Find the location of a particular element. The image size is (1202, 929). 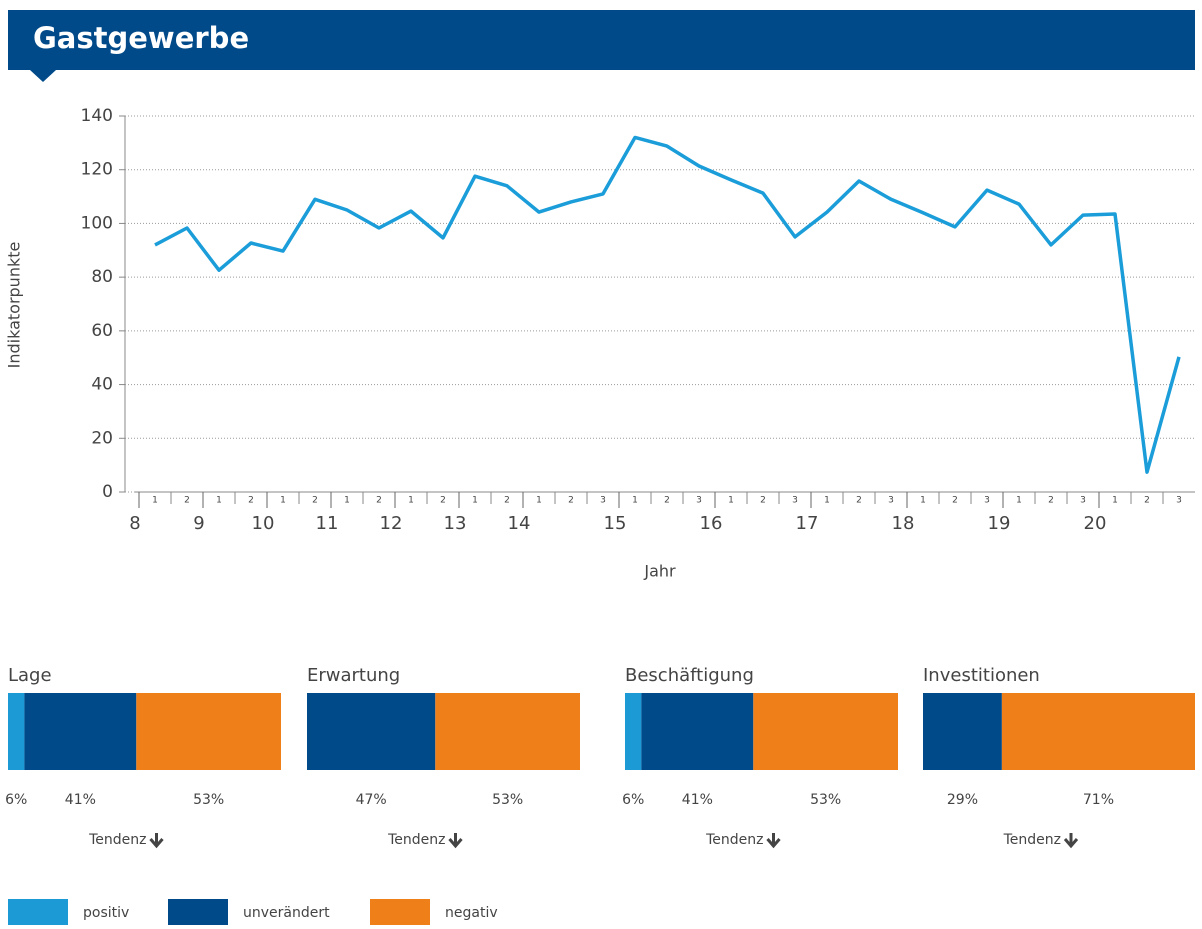

x-tick-label: 14 is located at coordinates (519, 523).